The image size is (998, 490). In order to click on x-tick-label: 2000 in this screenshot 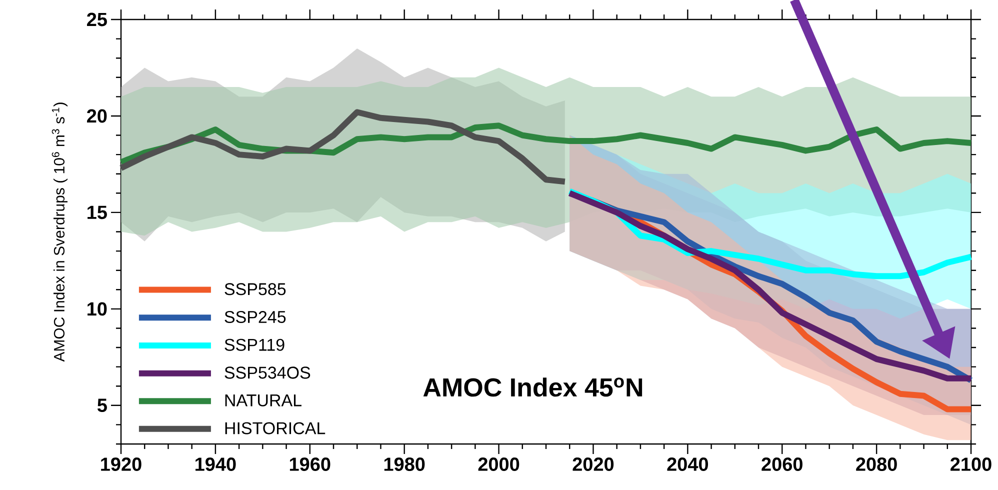, I will do `click(499, 464)`.